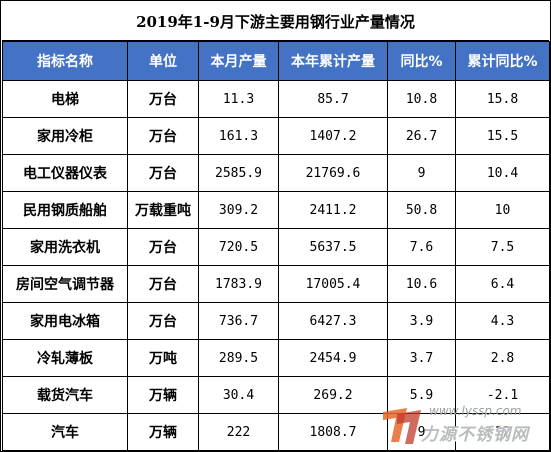 Image resolution: width=551 pixels, height=452 pixels. Describe the element at coordinates (238, 61) in the screenshot. I see `header-month-output: 本月产量` at that location.